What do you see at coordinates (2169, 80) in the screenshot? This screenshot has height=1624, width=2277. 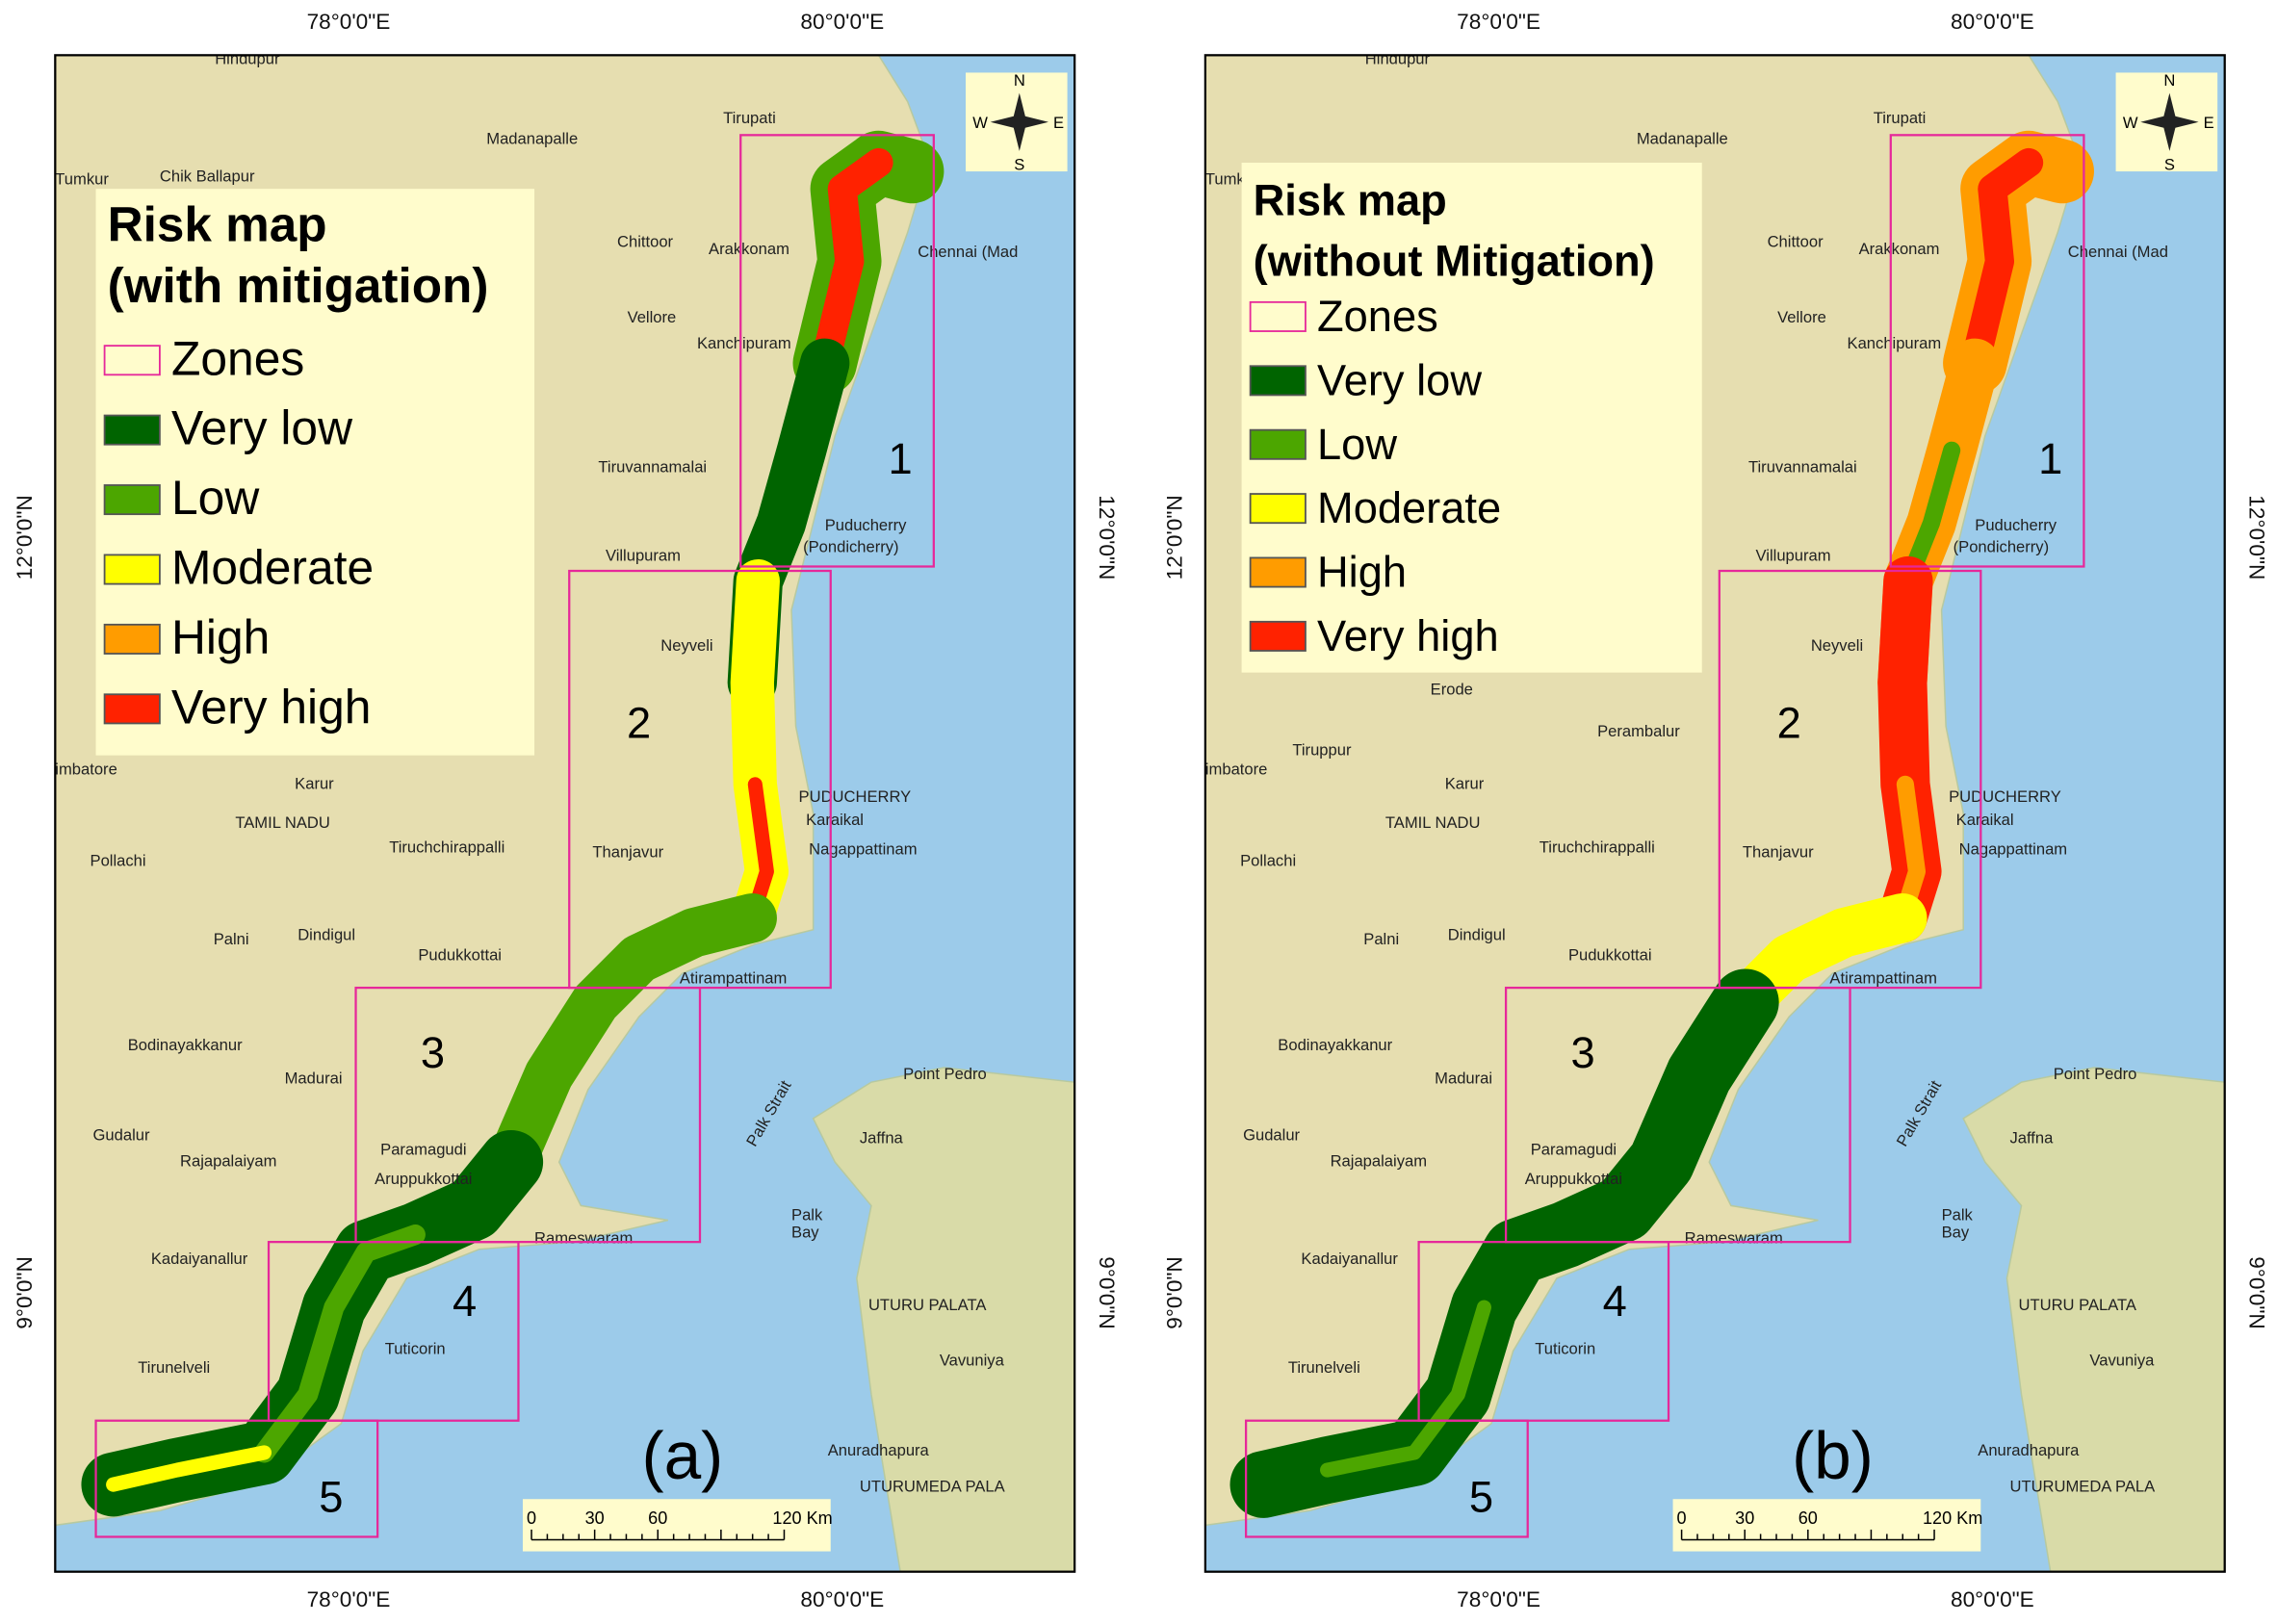 I see `compass-letter: N` at bounding box center [2169, 80].